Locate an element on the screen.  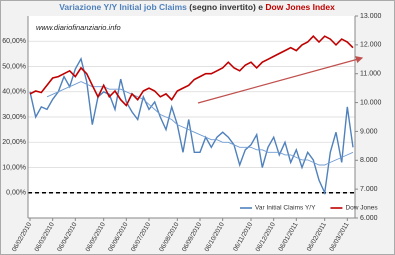
y2-tick-label: 9.000 is located at coordinates (369, 131).